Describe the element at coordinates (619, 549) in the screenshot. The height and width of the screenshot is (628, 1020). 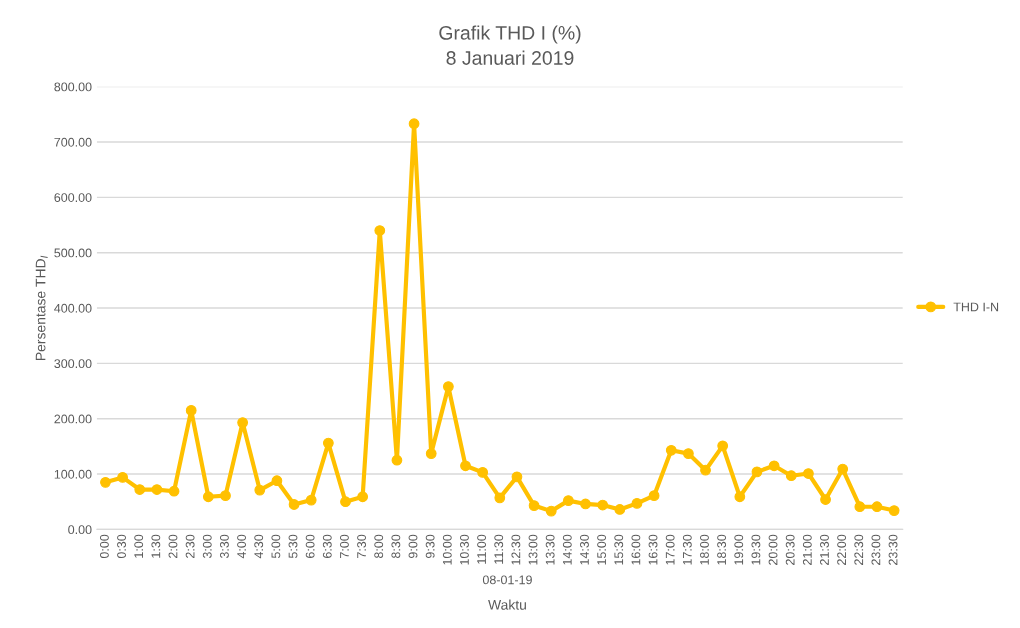
I see `x-tick-label: 15:30` at that location.